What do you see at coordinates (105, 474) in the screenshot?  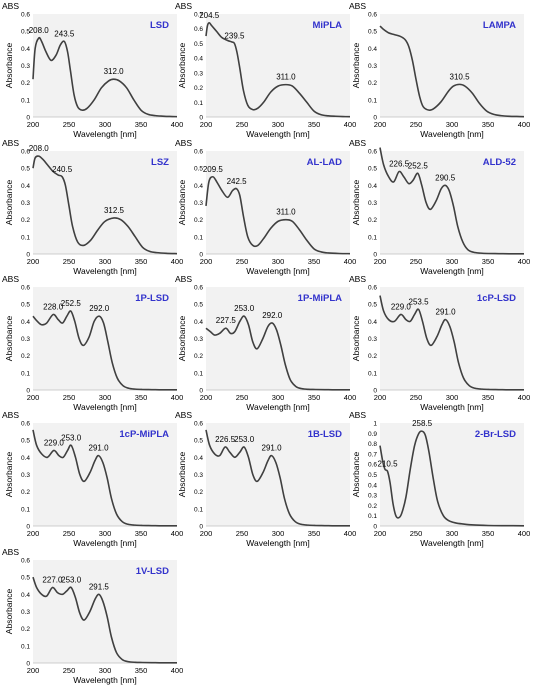 I see `plot-area` at bounding box center [105, 474].